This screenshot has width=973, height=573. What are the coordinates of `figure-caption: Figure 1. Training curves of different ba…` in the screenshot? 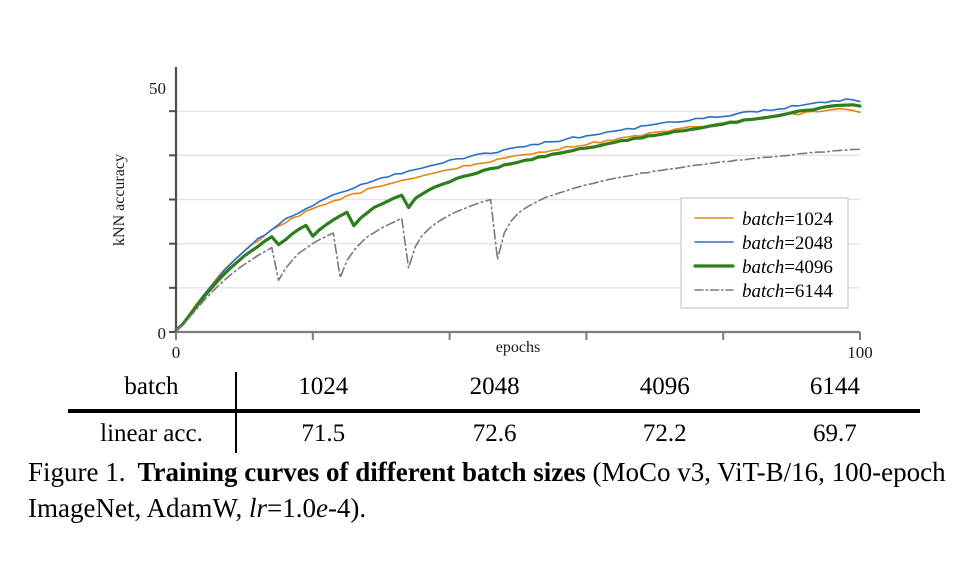 It's located at (490, 491).